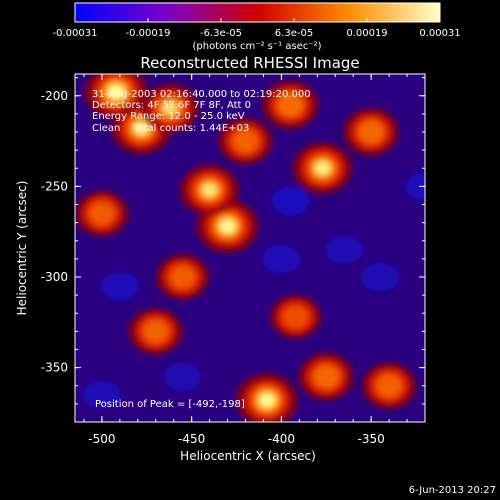 Image resolution: width=500 pixels, height=500 pixels. Describe the element at coordinates (191, 439) in the screenshot. I see `x-tick-label: -450` at that location.